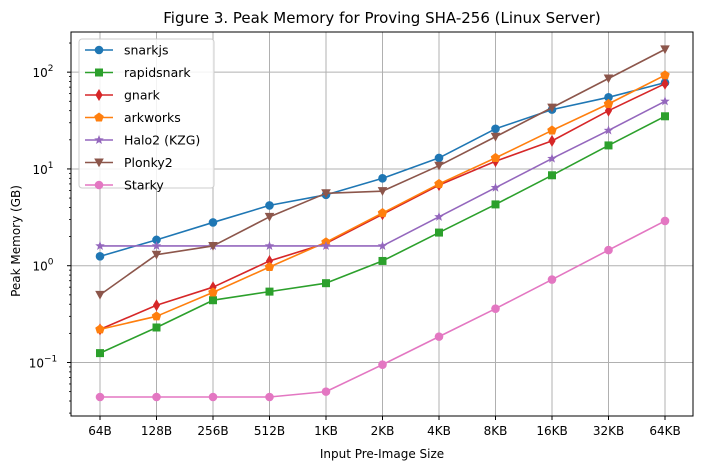 Image resolution: width=702 pixels, height=474 pixels. What do you see at coordinates (664, 431) in the screenshot?
I see `x-tick-label: 64KB` at bounding box center [664, 431].